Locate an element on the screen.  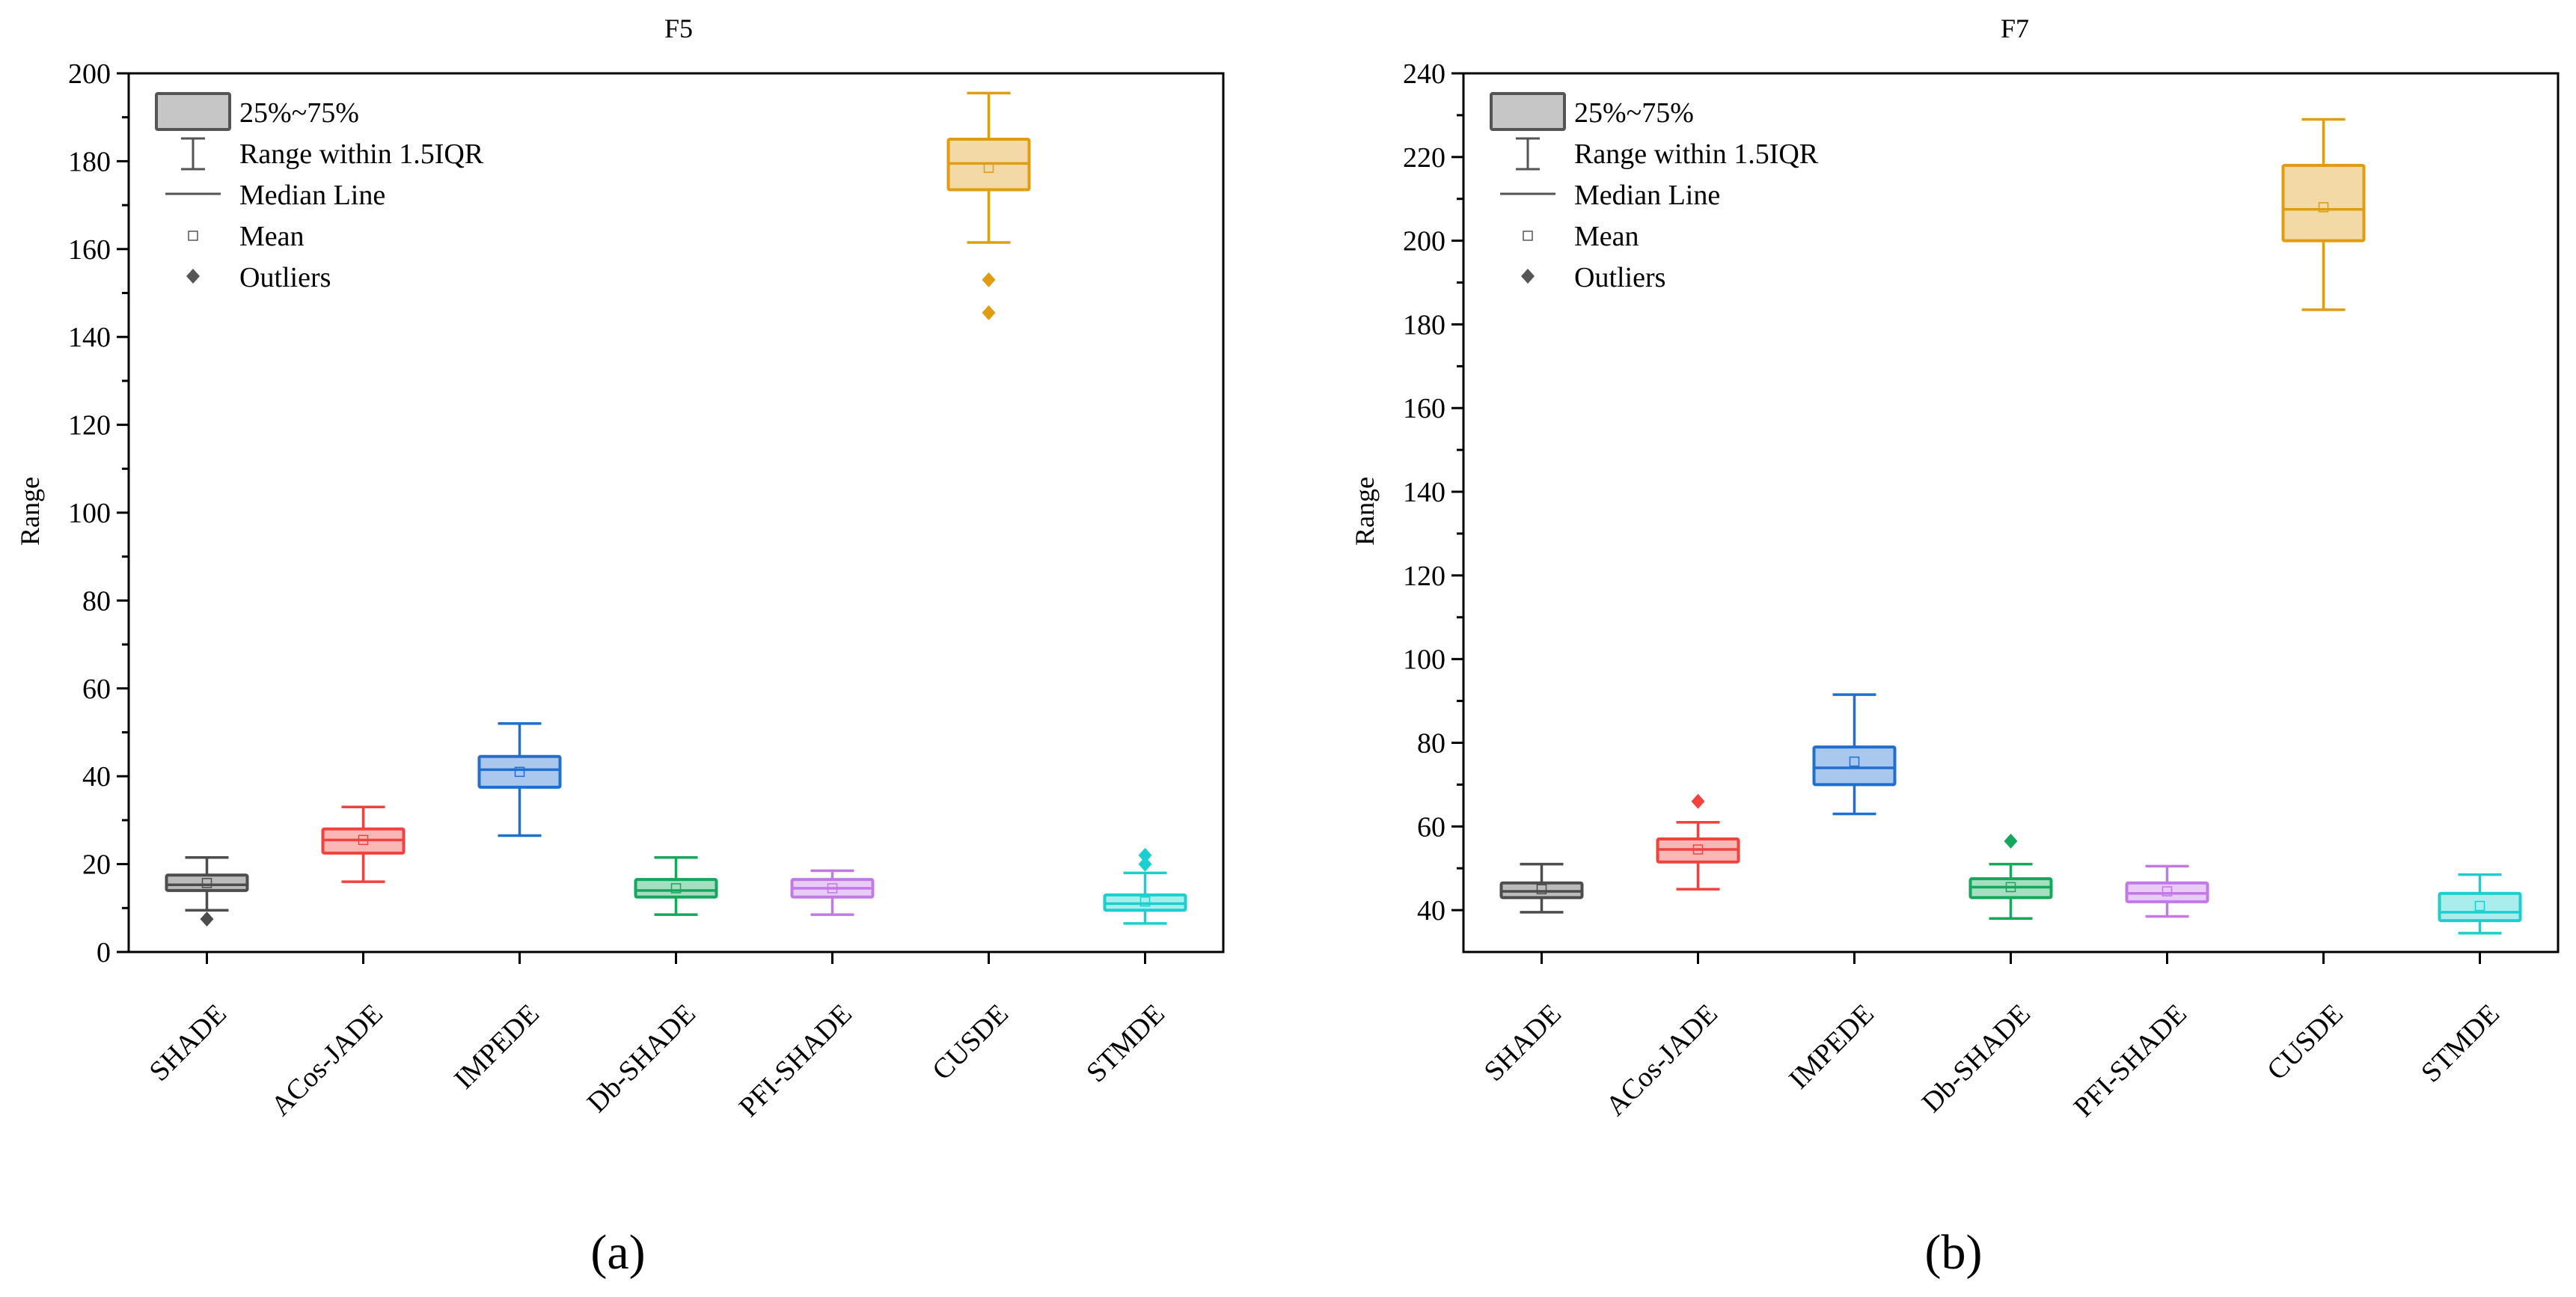
y-tick-label: 160 is located at coordinates (89, 250).